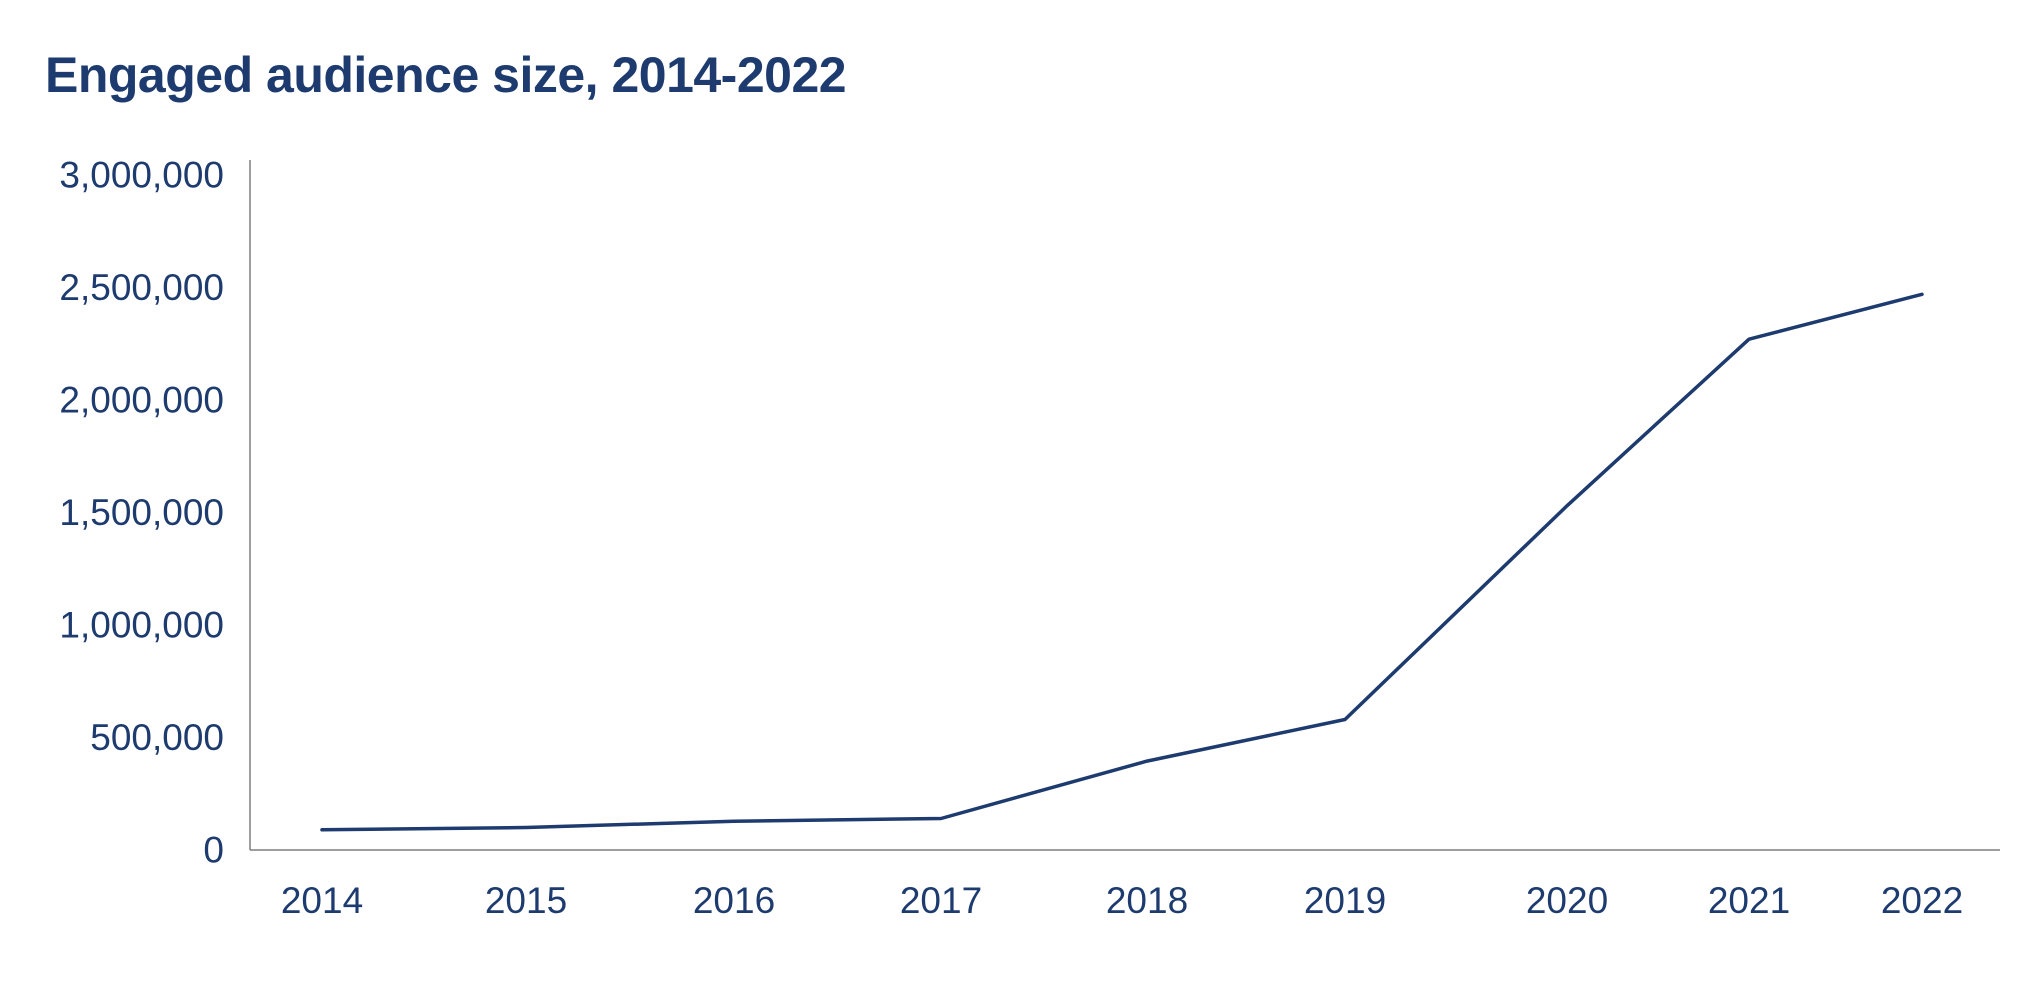 The width and height of the screenshot is (2041, 991). Describe the element at coordinates (446, 75) in the screenshot. I see `chart-title: Engaged audience size, 2014-2022` at that location.